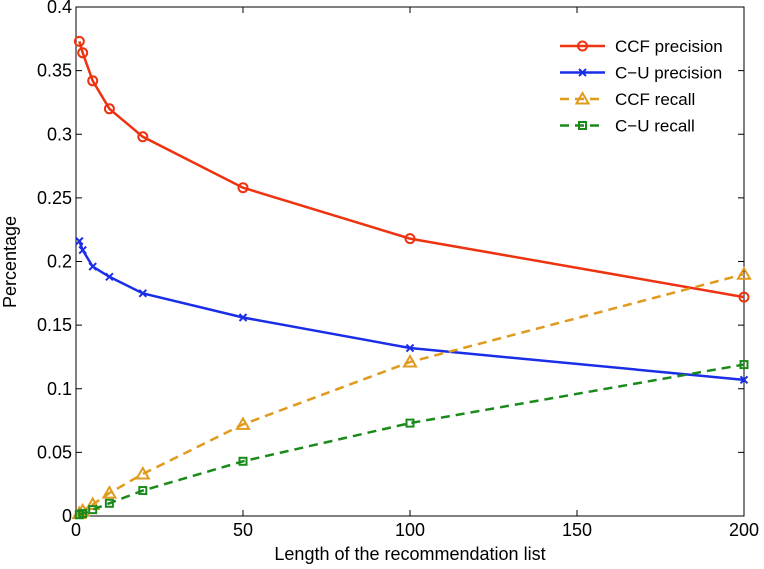  I want to click on x-tick-label: 100, so click(410, 530).